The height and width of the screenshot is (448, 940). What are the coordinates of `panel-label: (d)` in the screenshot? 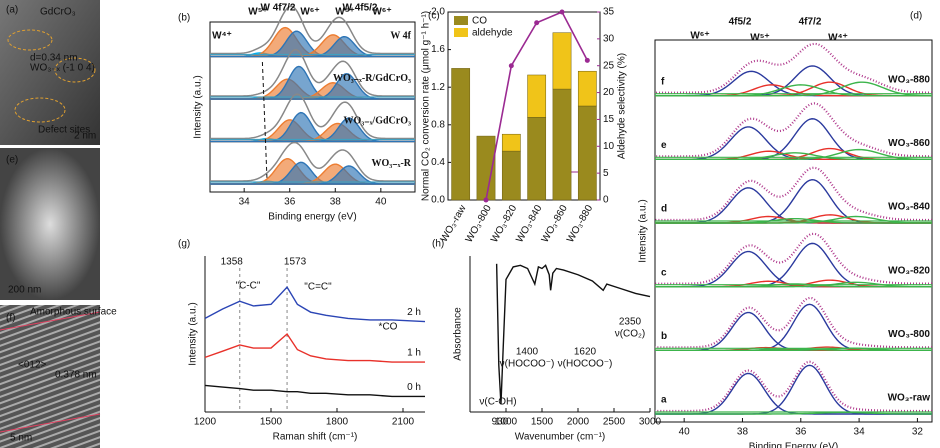 It's located at (916, 16).